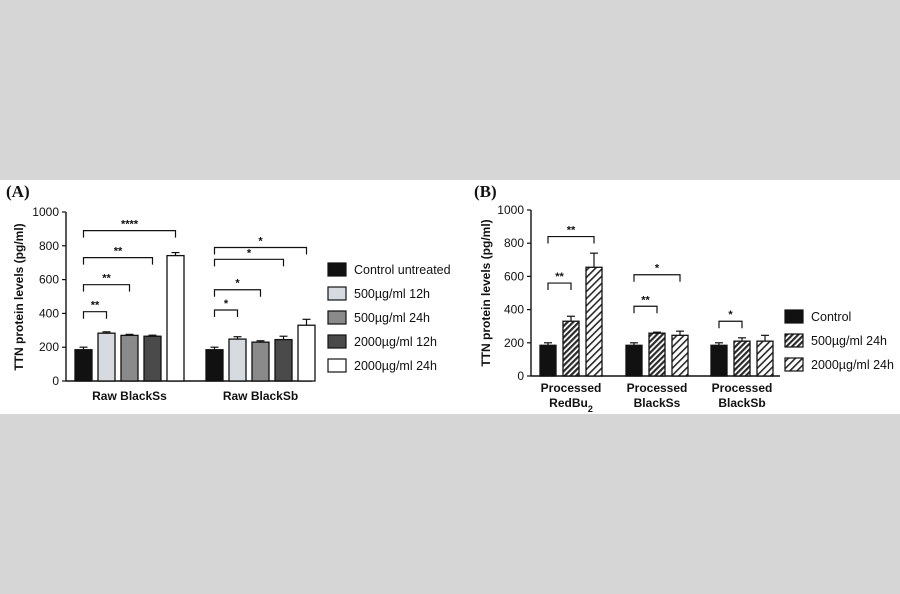 Image resolution: width=900 pixels, height=594 pixels. What do you see at coordinates (129, 396) in the screenshot?
I see `x-category-label: Raw BlackSs` at bounding box center [129, 396].